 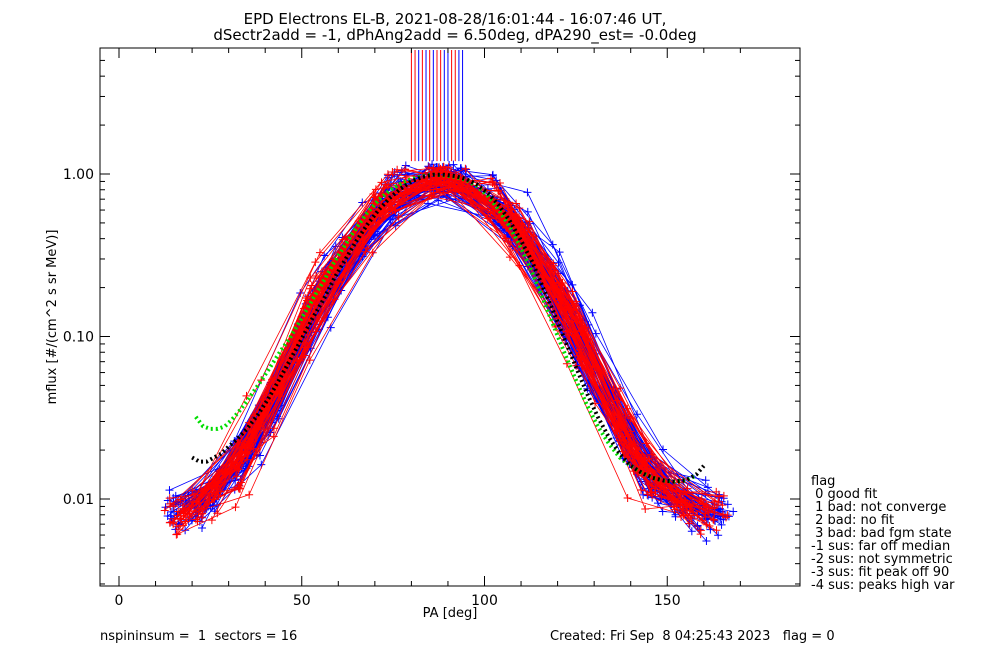 What do you see at coordinates (78, 175) in the screenshot?
I see `y-tick-label: 1.00` at bounding box center [78, 175].